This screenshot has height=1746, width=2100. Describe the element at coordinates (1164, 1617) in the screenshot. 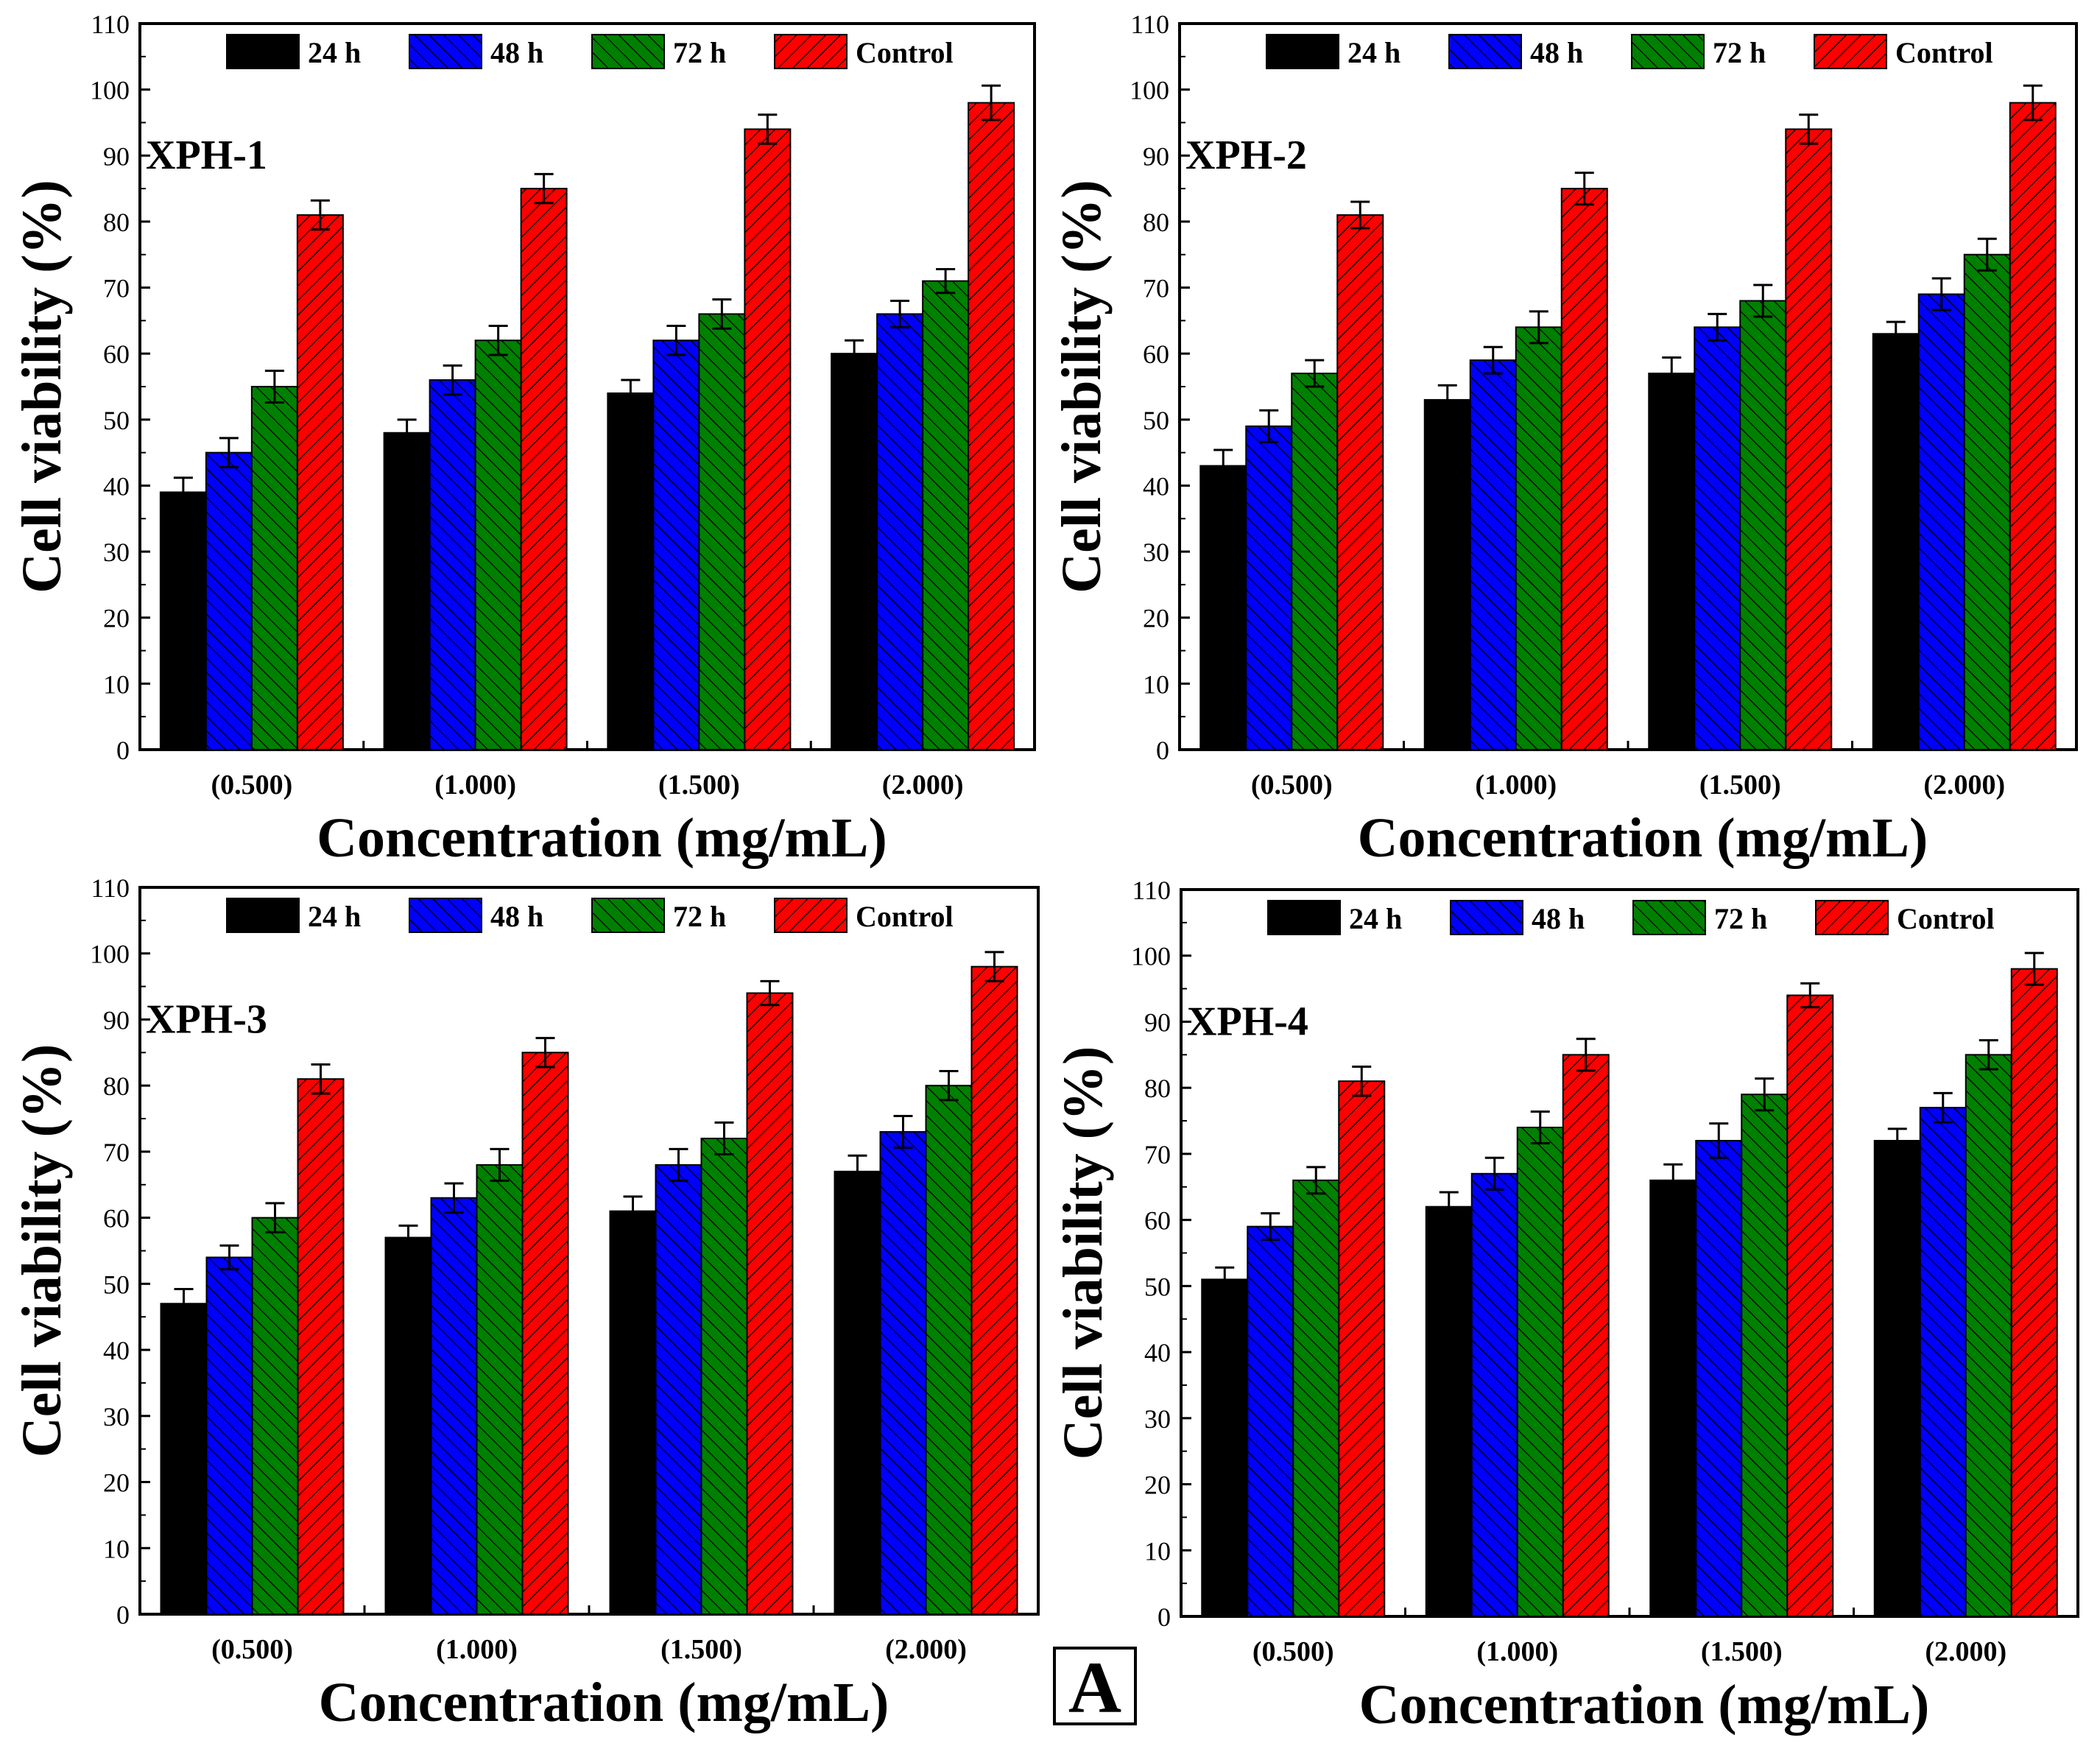

I see `y-tick-label: 0` at that location.